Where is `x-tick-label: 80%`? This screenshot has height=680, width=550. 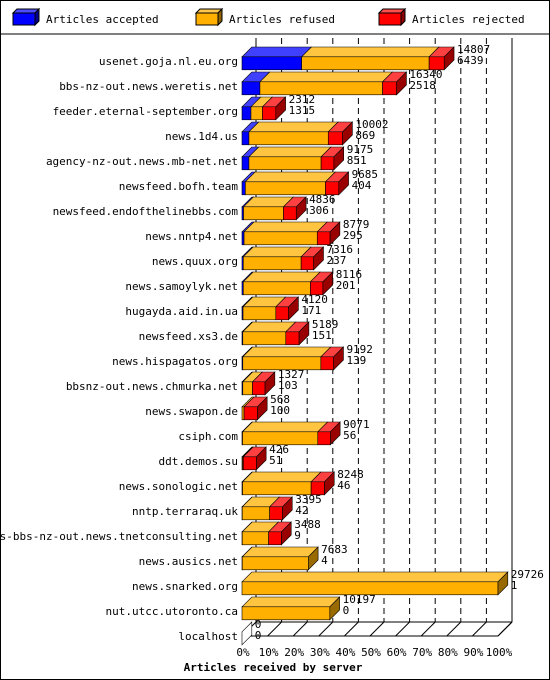
x-tick-label: 80% is located at coordinates (448, 652).